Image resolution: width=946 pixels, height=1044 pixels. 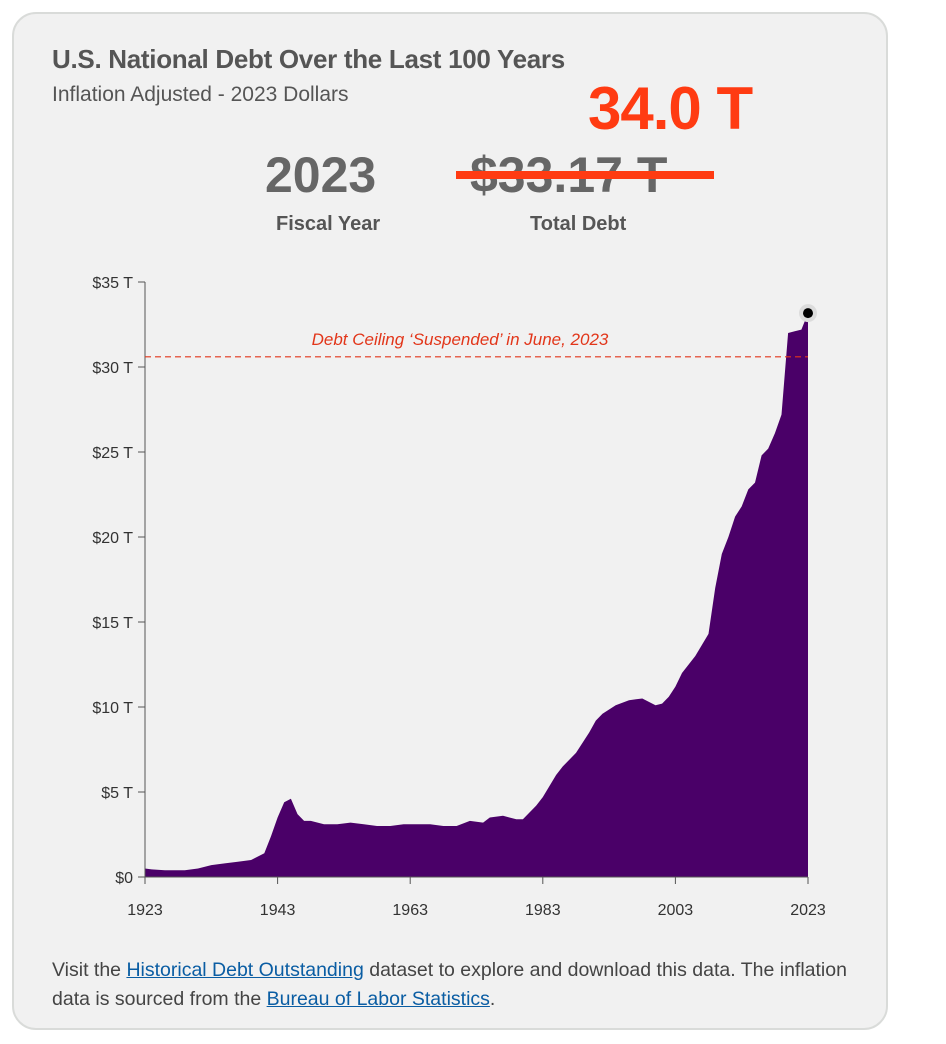 What do you see at coordinates (112, 283) in the screenshot?
I see `y-tick-label: $35 T` at bounding box center [112, 283].